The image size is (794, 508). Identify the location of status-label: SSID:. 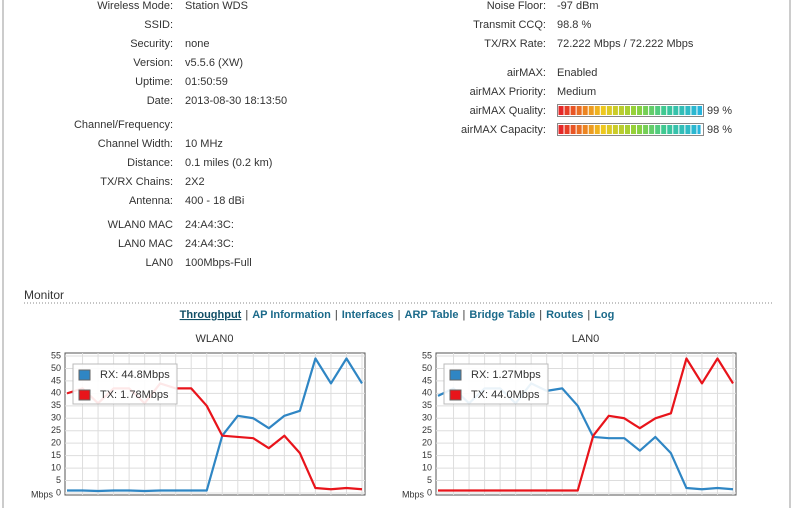
(158, 25).